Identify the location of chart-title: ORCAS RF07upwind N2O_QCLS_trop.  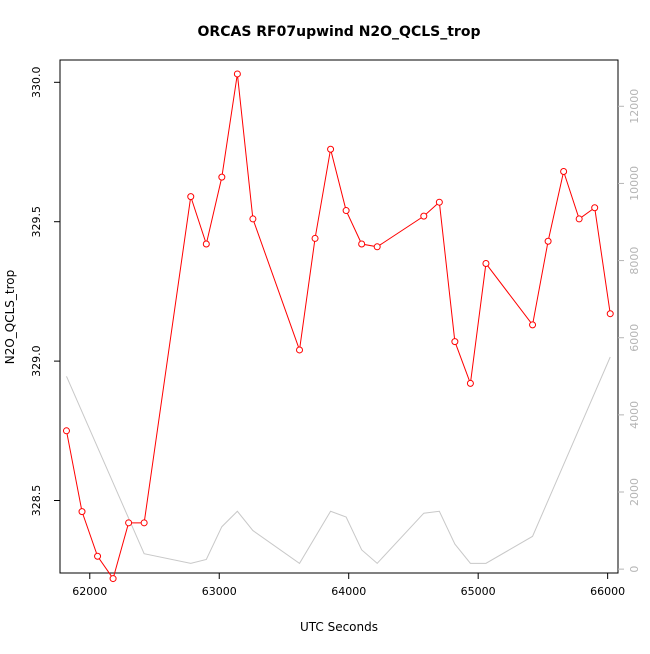
(339, 32).